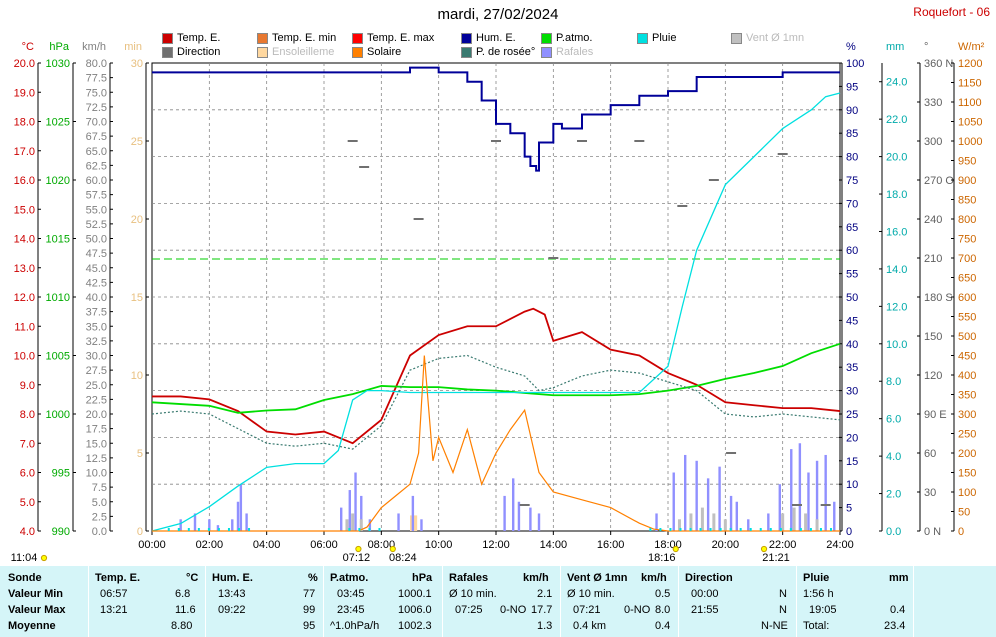 The height and width of the screenshot is (637, 996). Describe the element at coordinates (933, 220) in the screenshot. I see `axis-tick-label-direction: 240` at that location.